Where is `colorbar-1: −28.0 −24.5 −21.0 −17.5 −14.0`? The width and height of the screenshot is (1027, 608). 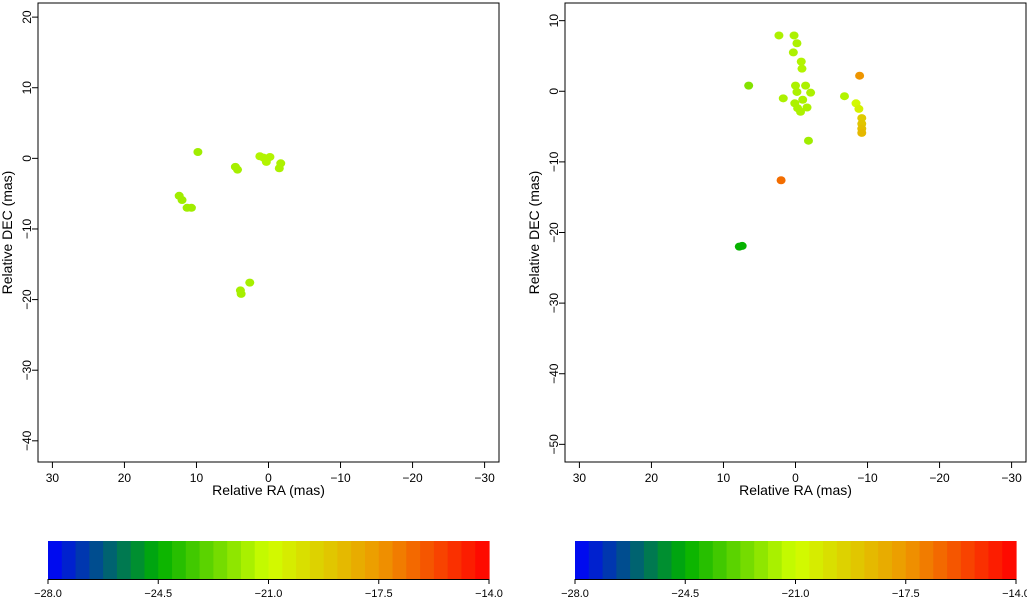 colorbar-1: −28.0 −24.5 −21.0 −17.5 −14.0 is located at coordinates (268, 570).